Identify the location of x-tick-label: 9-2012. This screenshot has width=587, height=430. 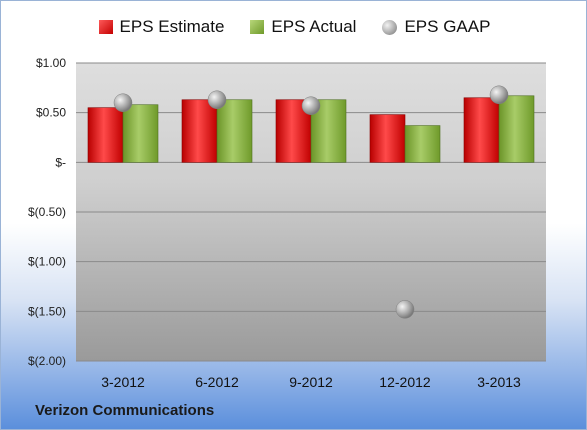
(311, 382).